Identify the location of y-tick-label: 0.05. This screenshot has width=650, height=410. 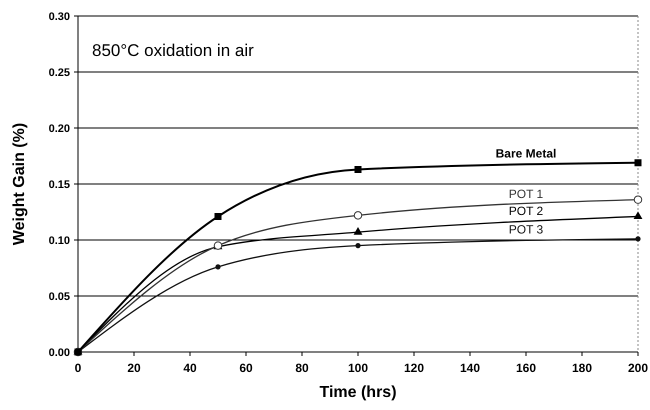
(59, 296).